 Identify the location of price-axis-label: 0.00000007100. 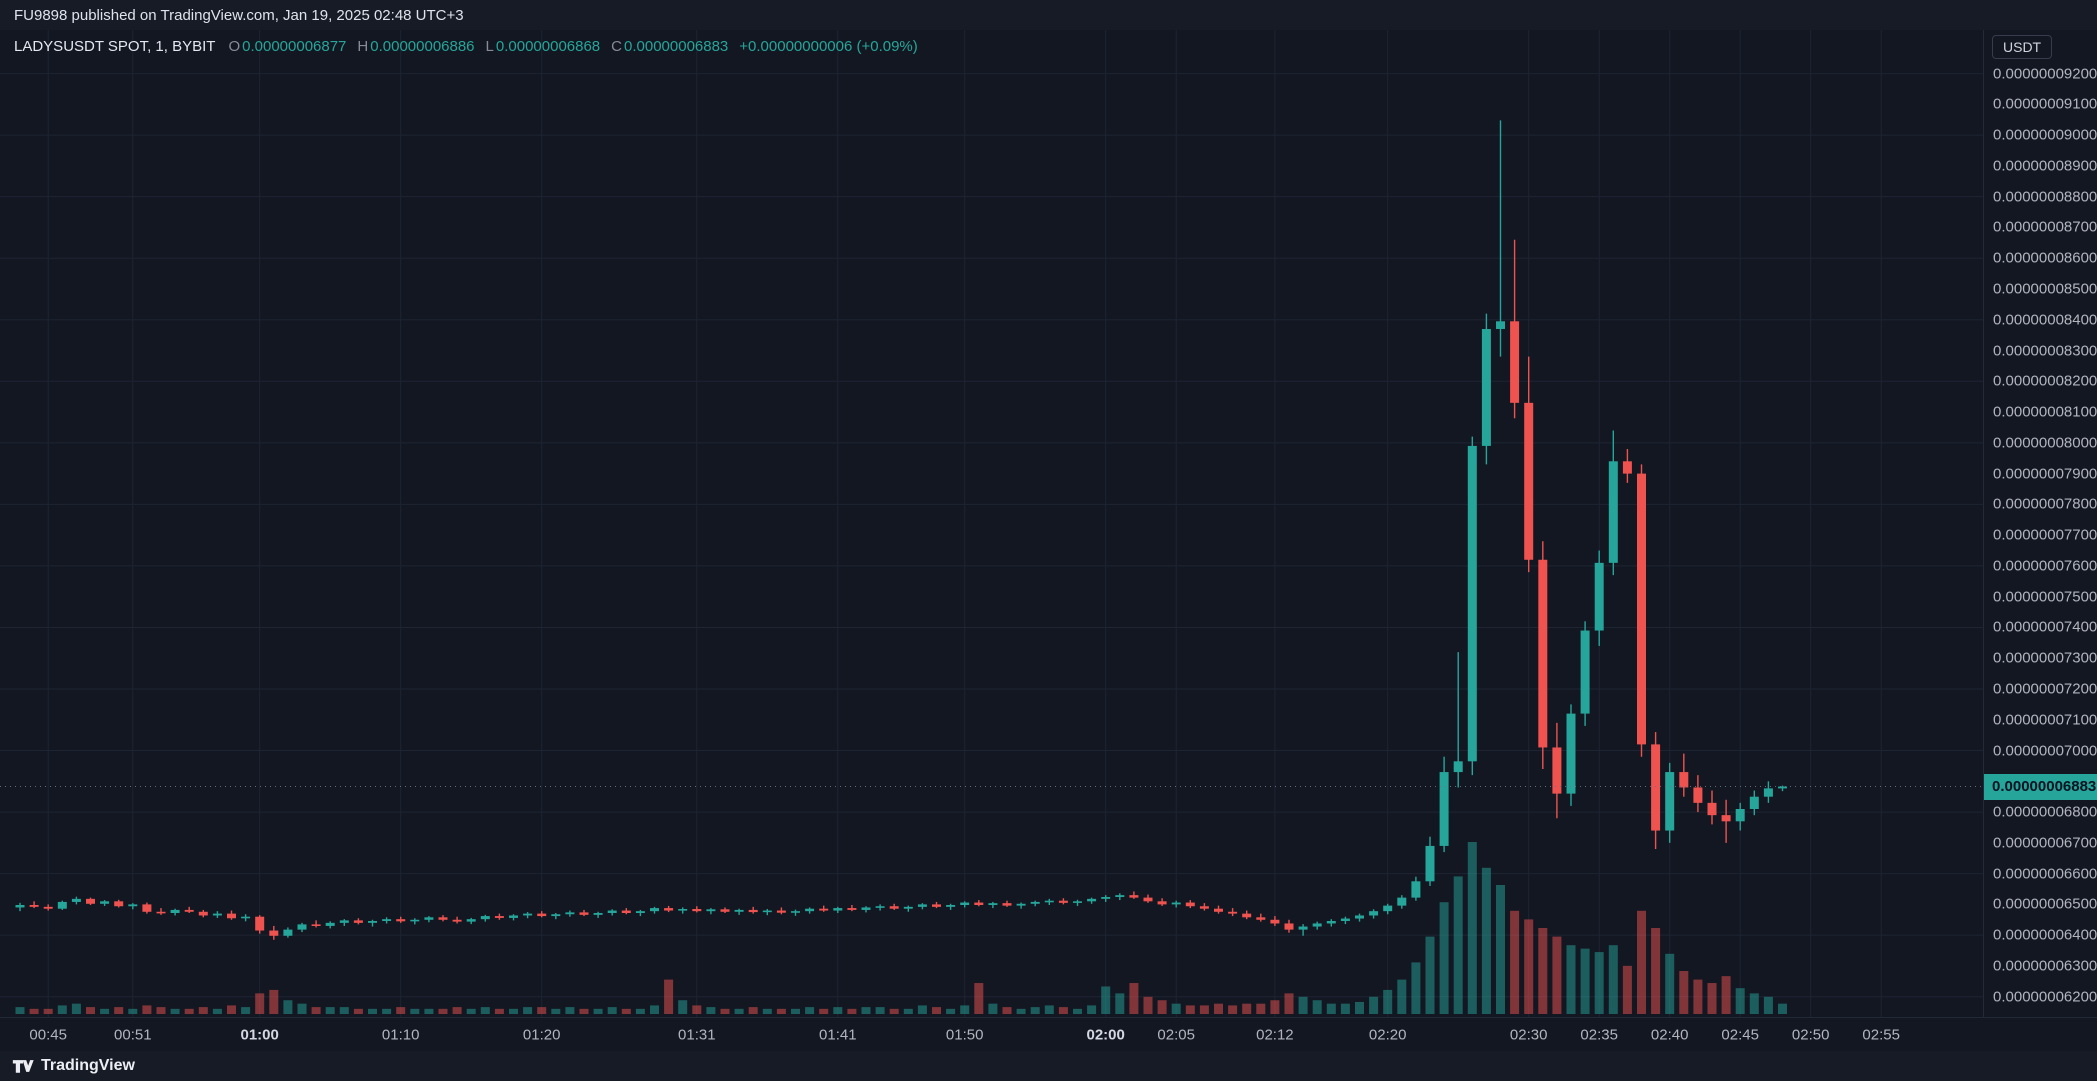
(2045, 720).